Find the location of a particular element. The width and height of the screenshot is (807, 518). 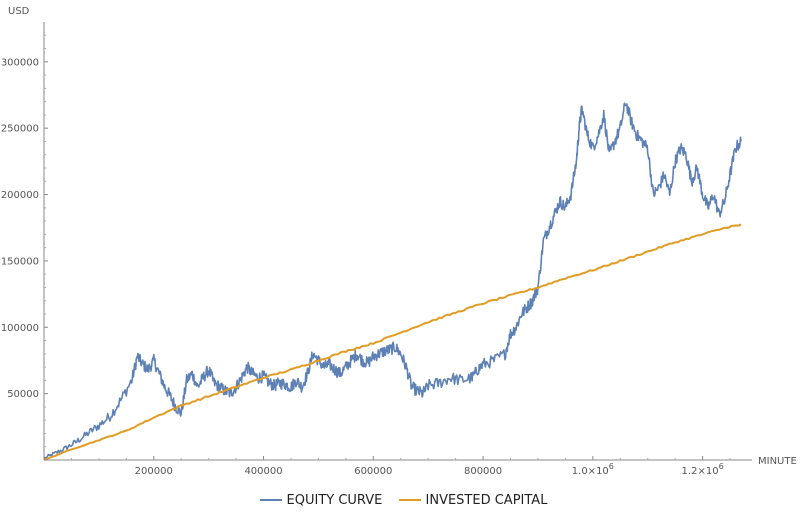

legend-swatch-invested is located at coordinates (409, 500).